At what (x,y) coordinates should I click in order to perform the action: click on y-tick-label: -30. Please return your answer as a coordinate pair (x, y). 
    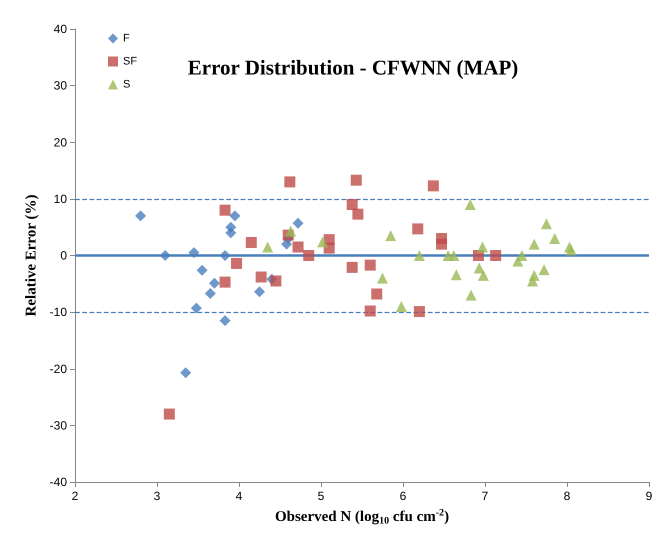
    Looking at the image, I should click on (59, 425).